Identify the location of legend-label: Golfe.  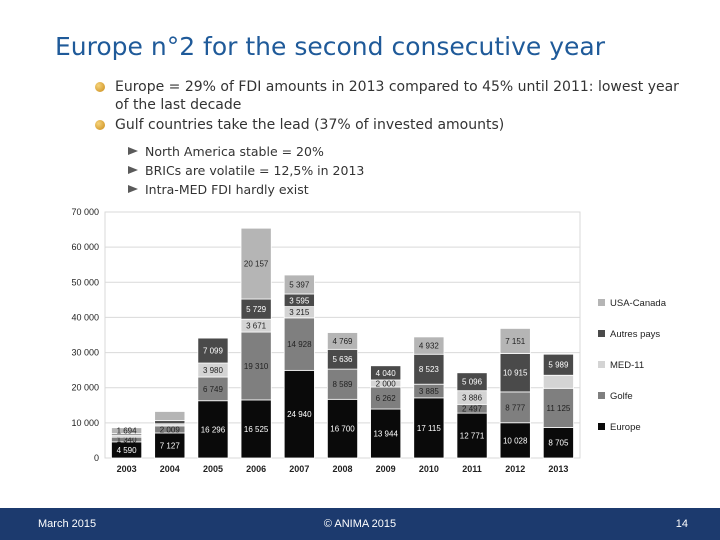
(621, 396).